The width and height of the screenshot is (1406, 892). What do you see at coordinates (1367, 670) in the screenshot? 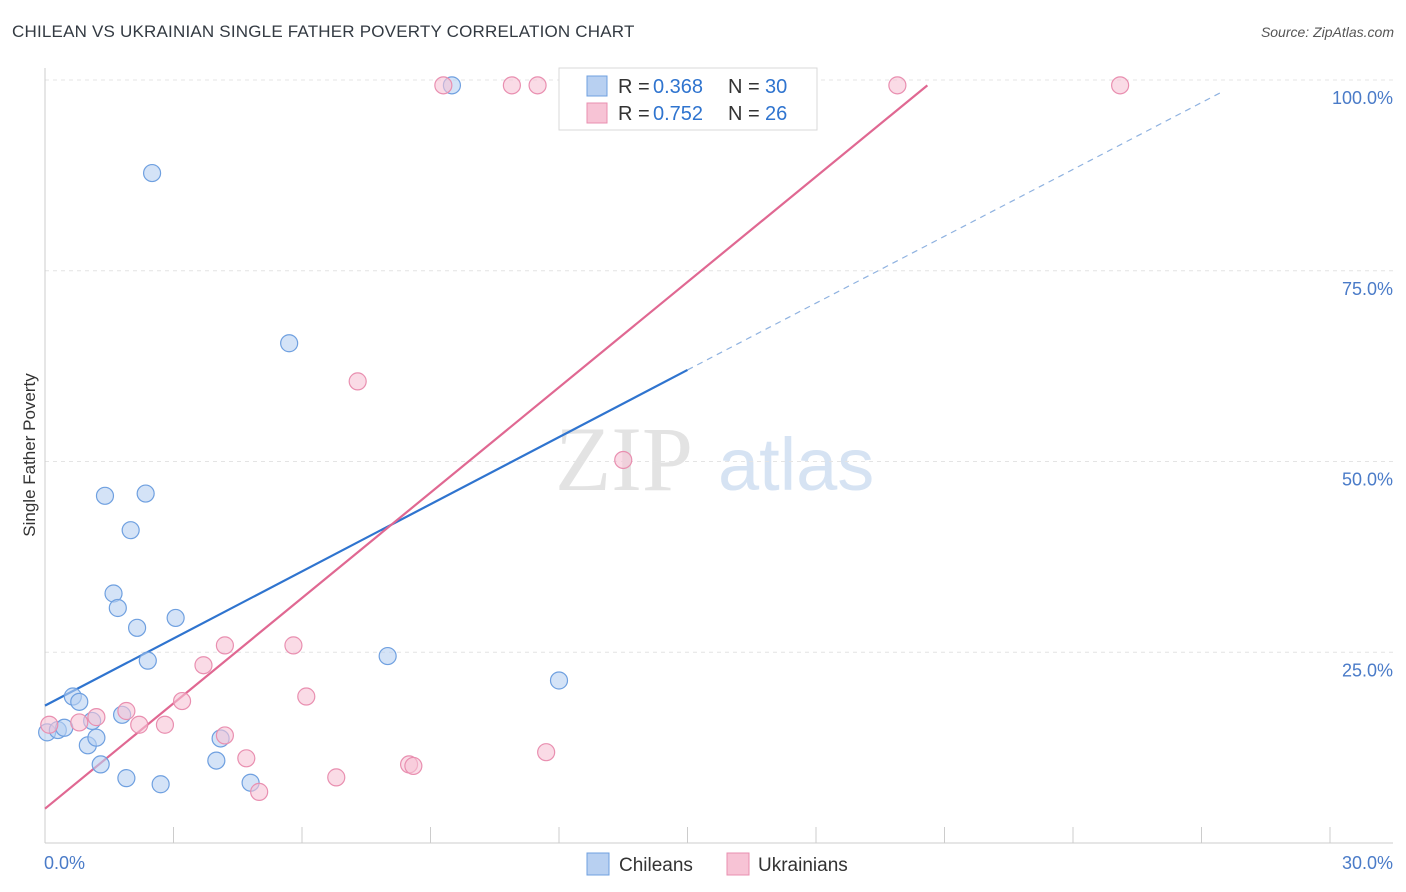
I see `y-tick-label: 25.0%` at bounding box center [1367, 670].